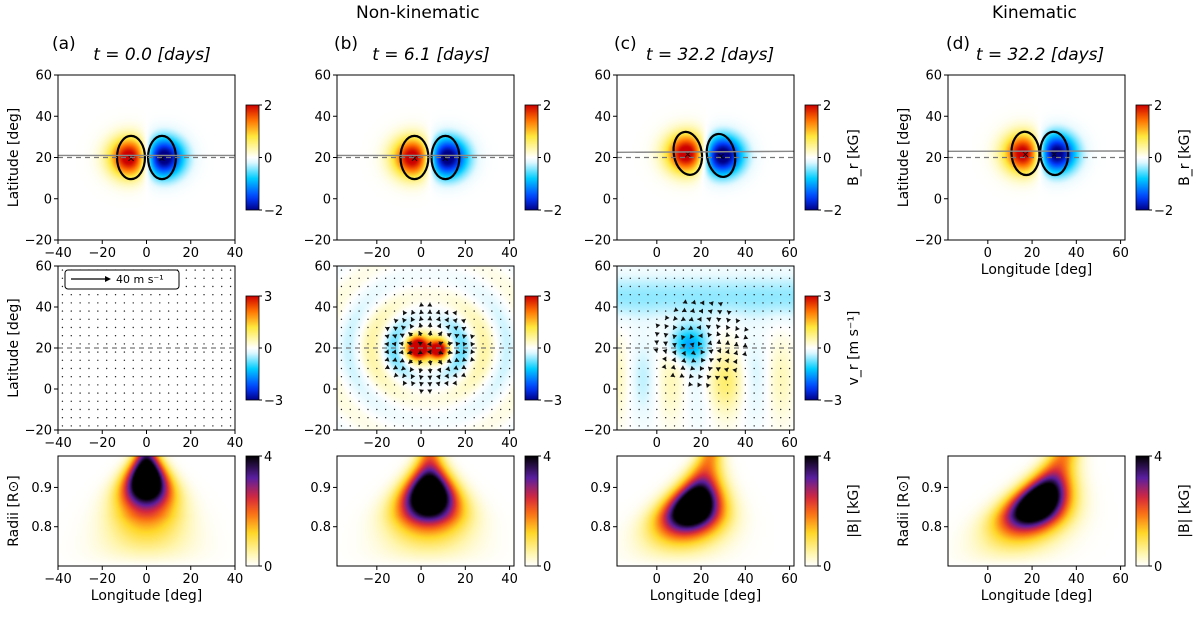 The width and height of the screenshot is (1200, 618). I want to click on x-tick-label: 60, so click(1120, 579).